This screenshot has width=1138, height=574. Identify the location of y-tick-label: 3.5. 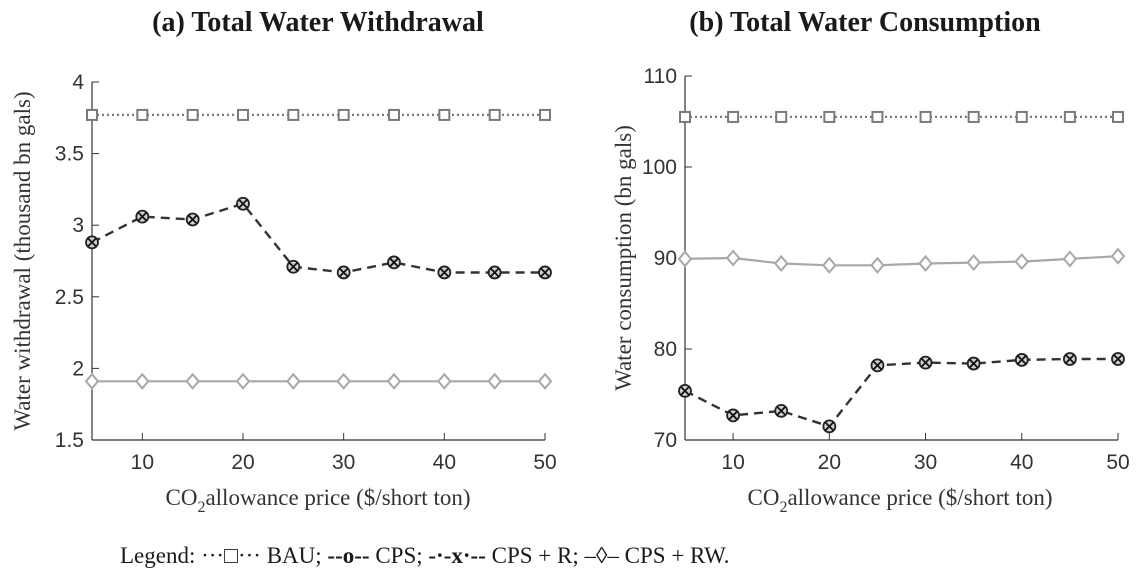
(69, 154).